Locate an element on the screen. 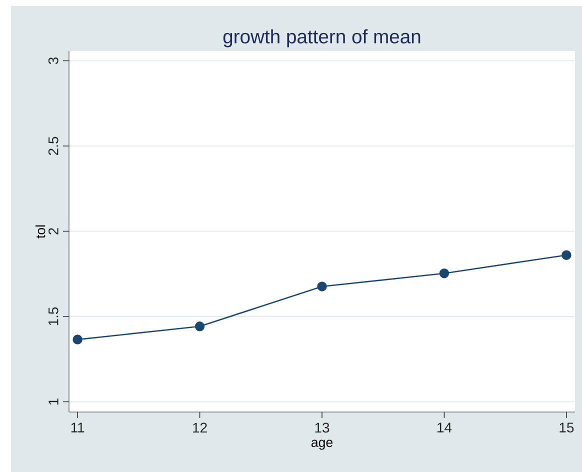 This screenshot has width=582, height=472. y-tick-label: 1.5 is located at coordinates (53, 316).